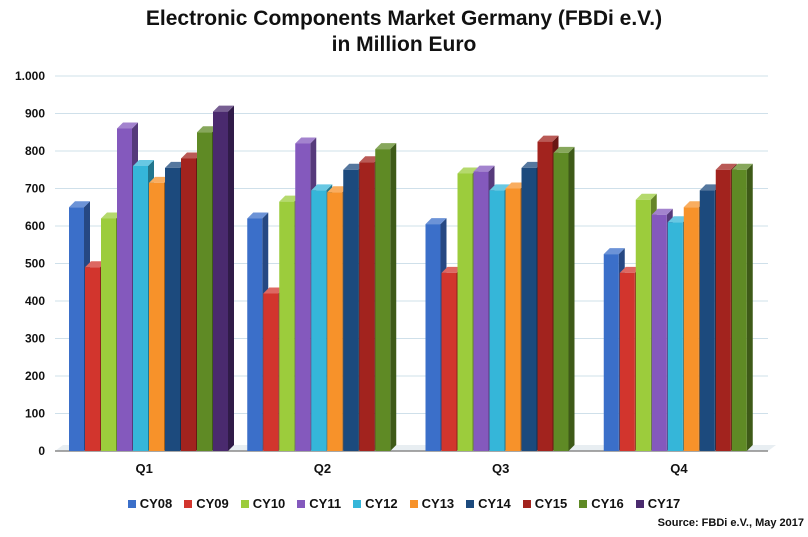 The image size is (808, 537). I want to click on bar-cy11-q4, so click(659, 332).